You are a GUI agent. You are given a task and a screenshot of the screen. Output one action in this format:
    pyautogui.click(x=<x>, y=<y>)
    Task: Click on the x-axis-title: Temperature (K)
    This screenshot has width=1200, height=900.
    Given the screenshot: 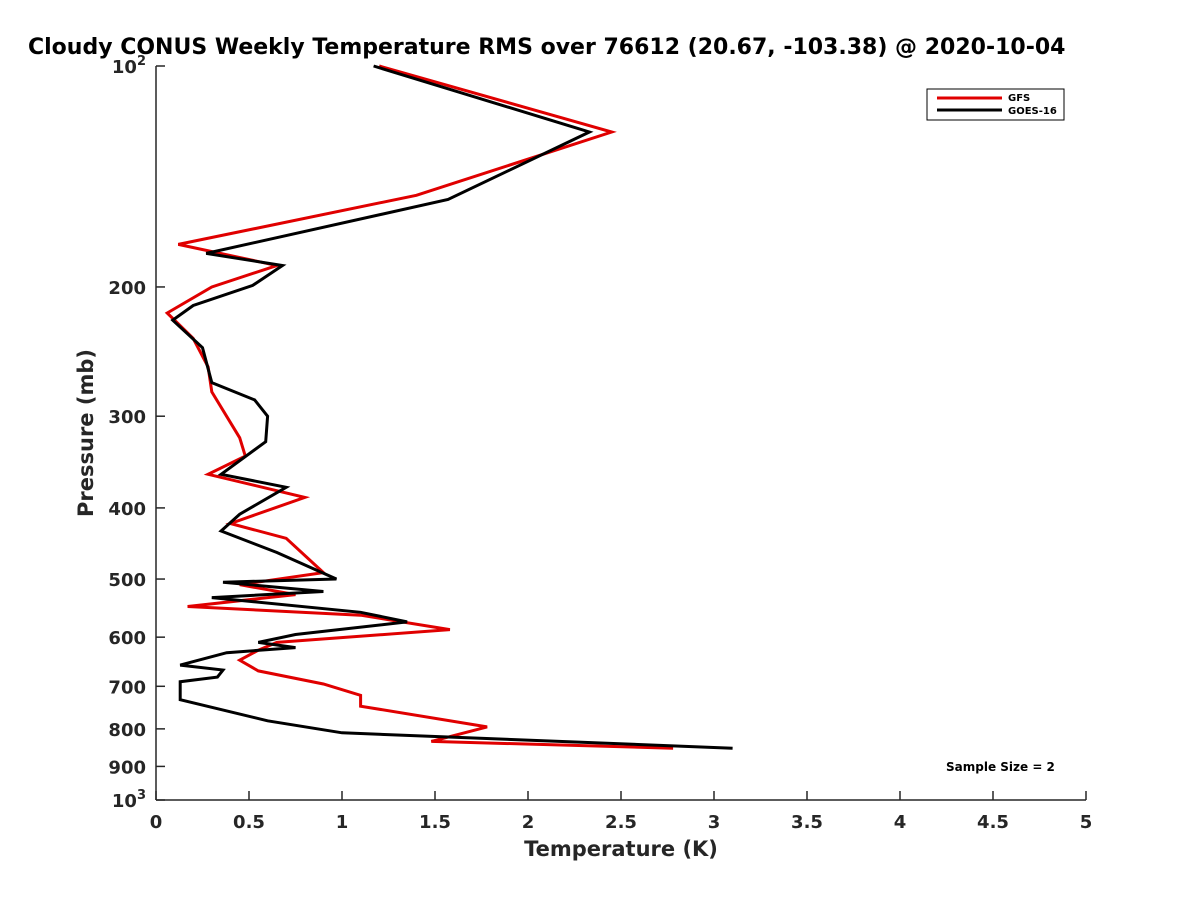 What is the action you would take?
    pyautogui.click(x=621, y=849)
    